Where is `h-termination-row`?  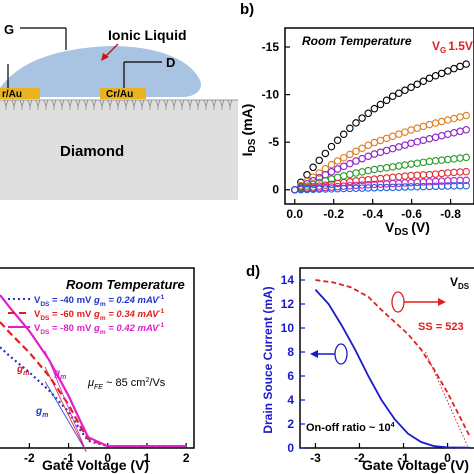 h-termination-row is located at coordinates (118, 104).